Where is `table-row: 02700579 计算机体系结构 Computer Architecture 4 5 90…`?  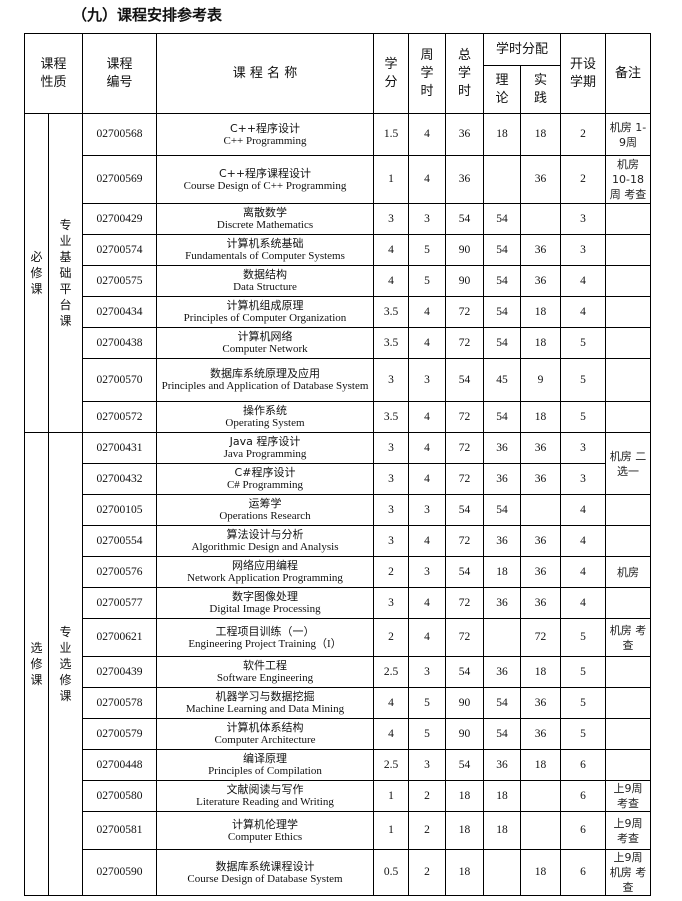 table-row: 02700579 计算机体系结构 Computer Architecture 4 5 90… is located at coordinates (338, 734).